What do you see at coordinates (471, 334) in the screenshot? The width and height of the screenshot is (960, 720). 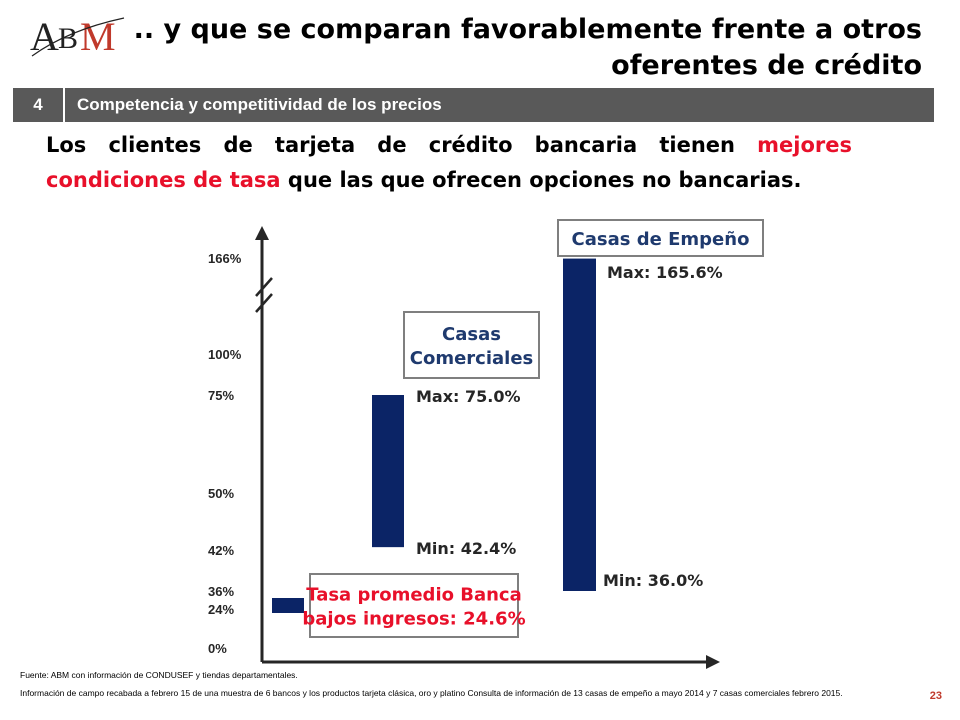 I see `casas-comerciales-label: Casas` at bounding box center [471, 334].